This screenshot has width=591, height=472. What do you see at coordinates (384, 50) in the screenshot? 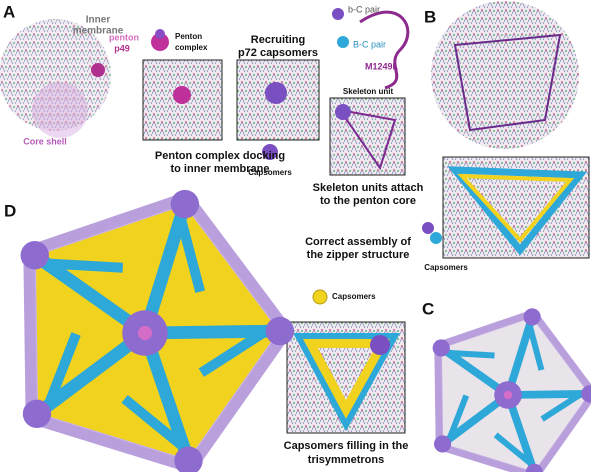
I see `m1249l-chain` at bounding box center [384, 50].